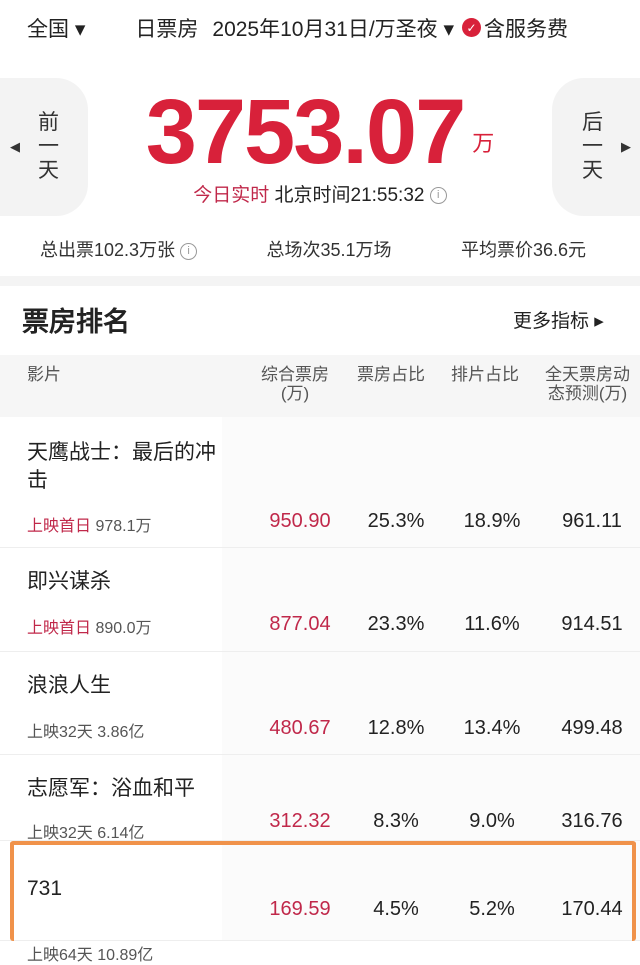 This screenshot has width=640, height=965. I want to click on film-meta: 上映64天 10.89亿, so click(90, 953).